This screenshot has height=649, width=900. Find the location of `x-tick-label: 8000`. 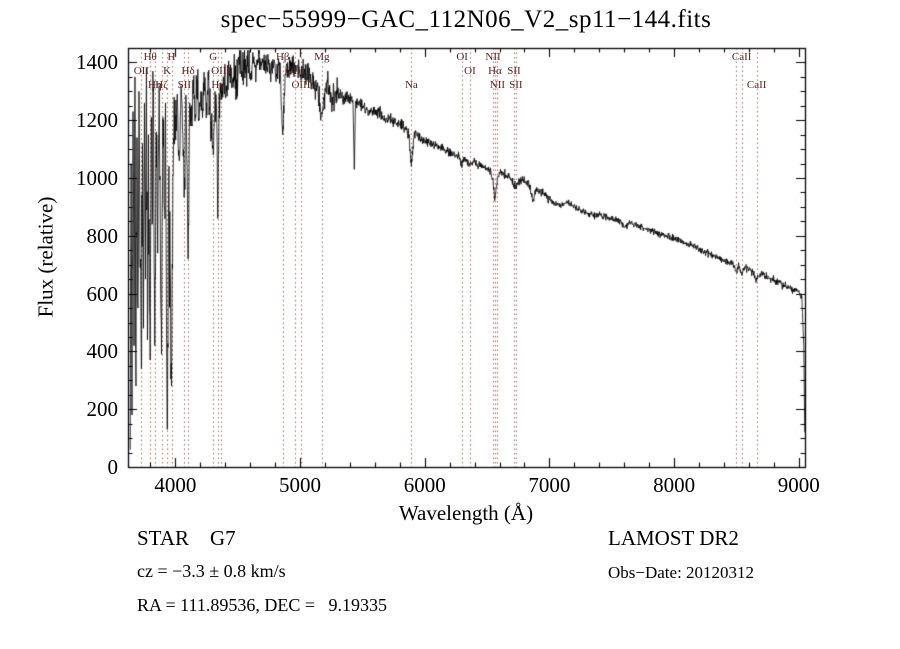

x-tick-label: 8000 is located at coordinates (674, 485).